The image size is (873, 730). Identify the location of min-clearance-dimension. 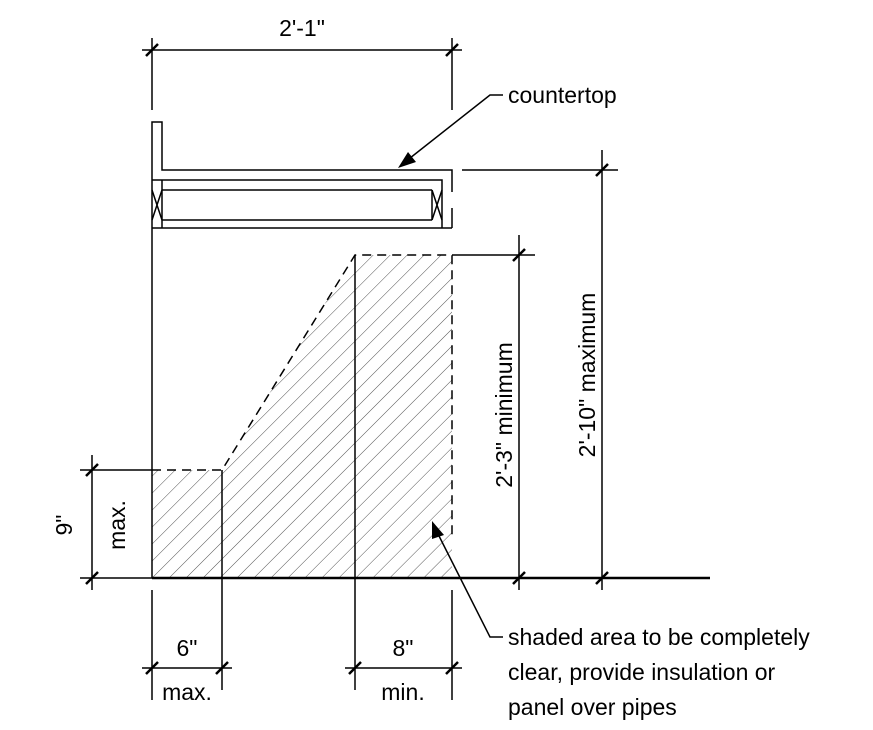
(493, 412).